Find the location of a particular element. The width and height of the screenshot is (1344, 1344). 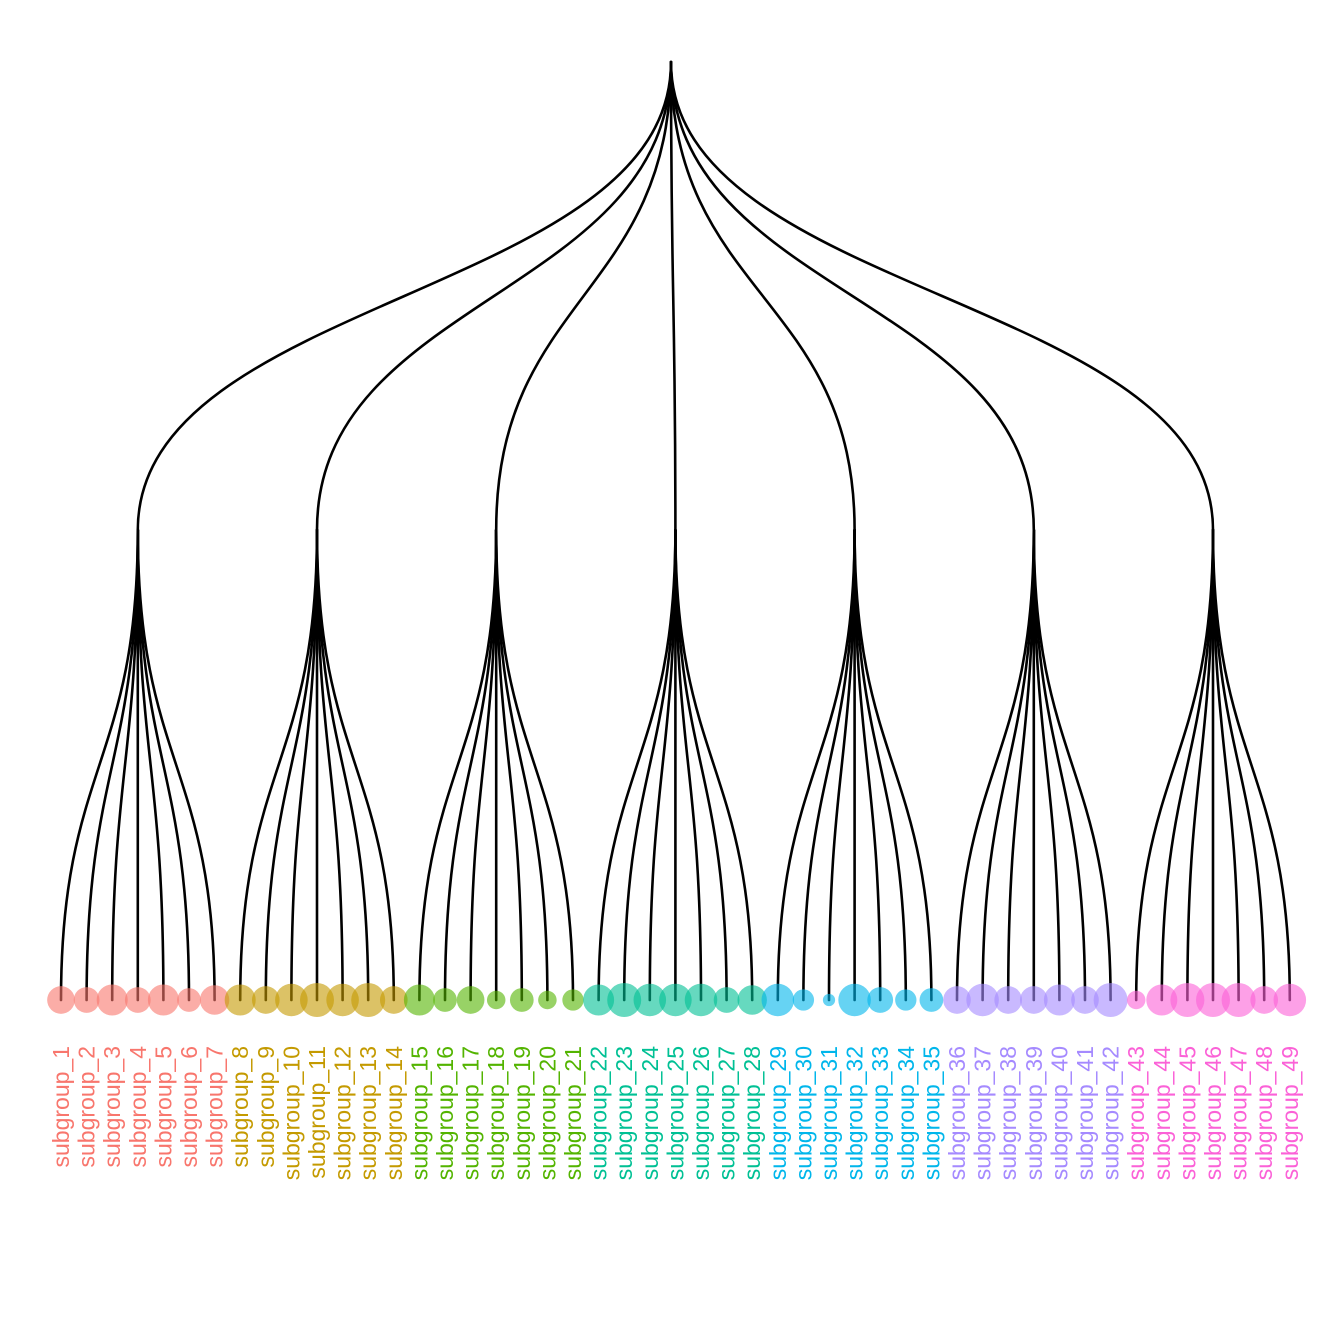

leaf-label: subgroup_33 is located at coordinates (880, 1113).